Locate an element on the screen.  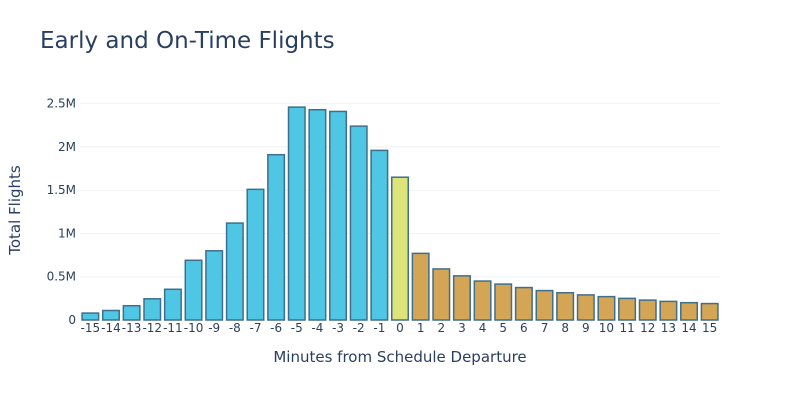
x-tick-label: 6 is located at coordinates (524, 328).